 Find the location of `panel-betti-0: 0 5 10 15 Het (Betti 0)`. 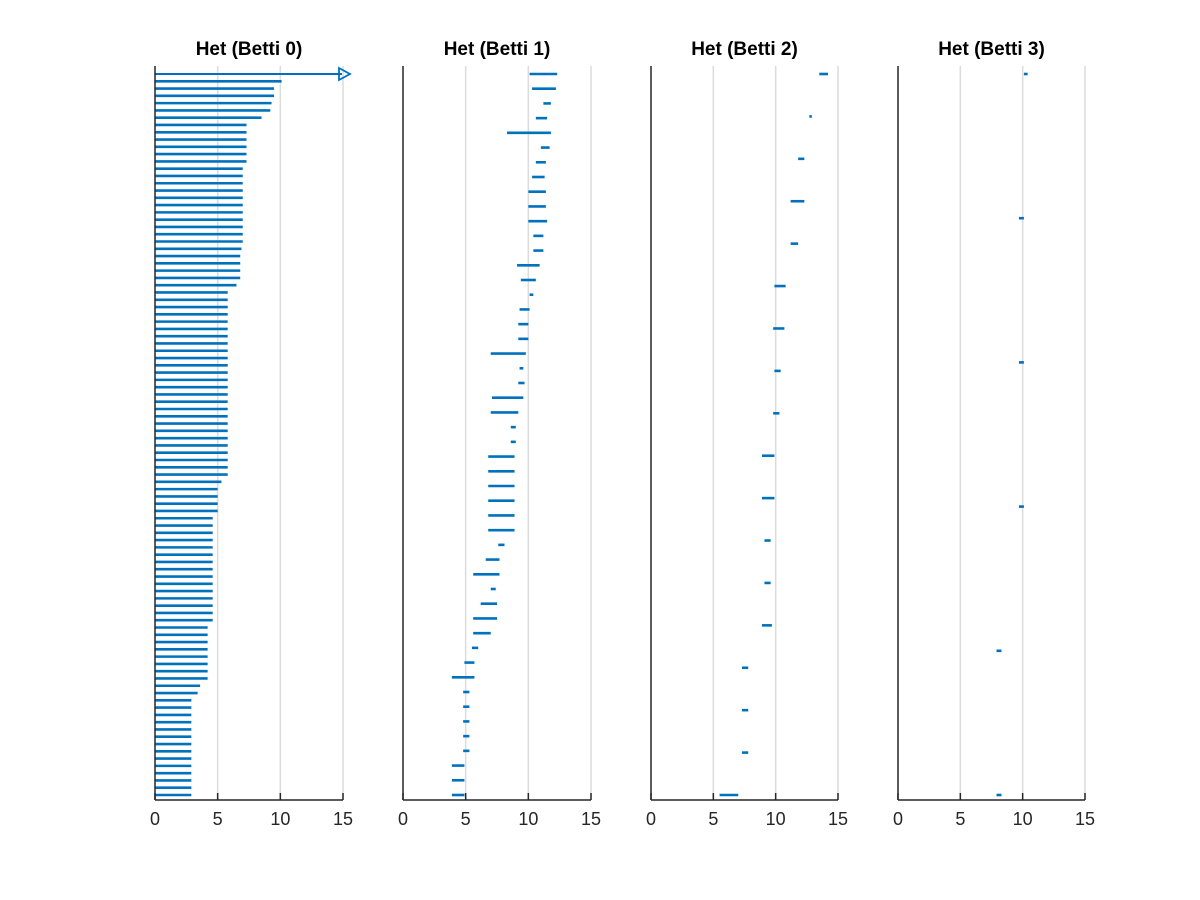

panel-betti-0: 0 5 10 15 Het (Betti 0) is located at coordinates (251, 434).